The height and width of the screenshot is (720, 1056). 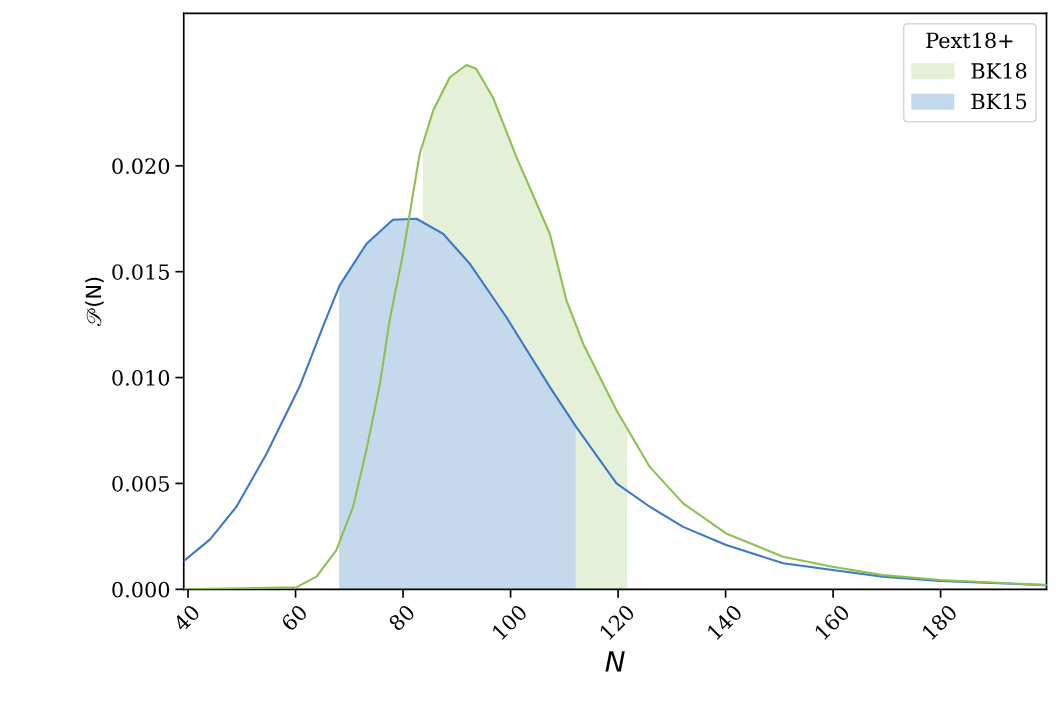 What do you see at coordinates (939, 622) in the screenshot?
I see `x-tick-label: 180` at bounding box center [939, 622].